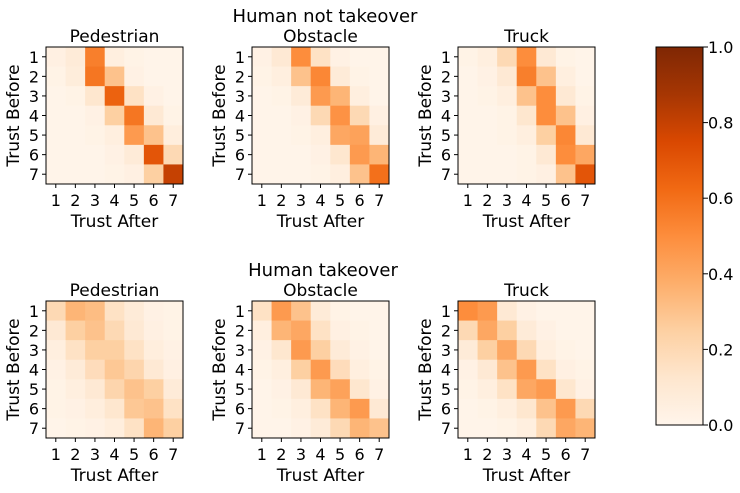 This screenshot has height=493, width=740. I want to click on y-tick-label: 2, so click(240, 76).